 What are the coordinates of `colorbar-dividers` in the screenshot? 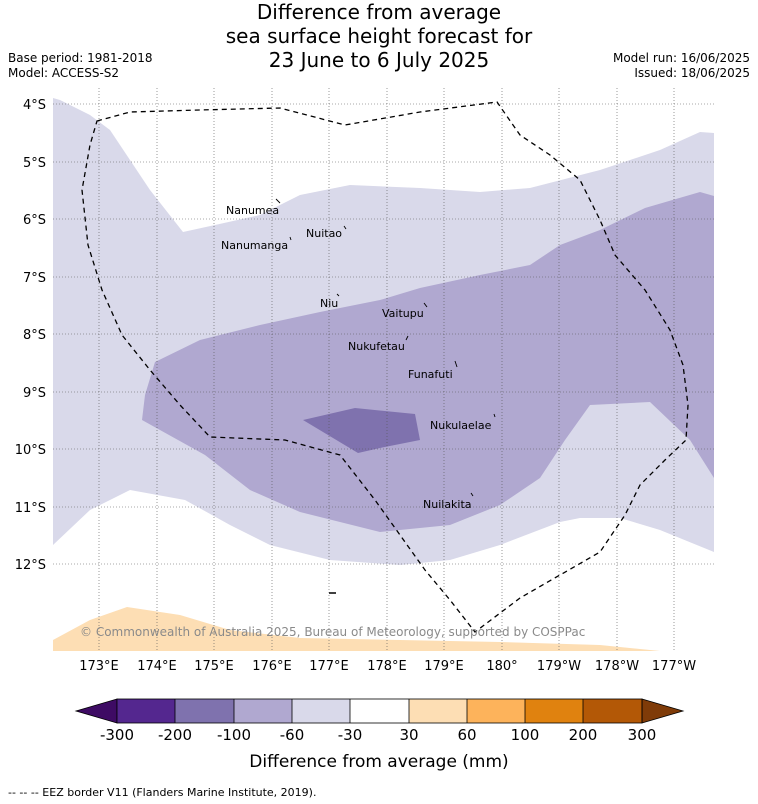 It's located at (379, 711).